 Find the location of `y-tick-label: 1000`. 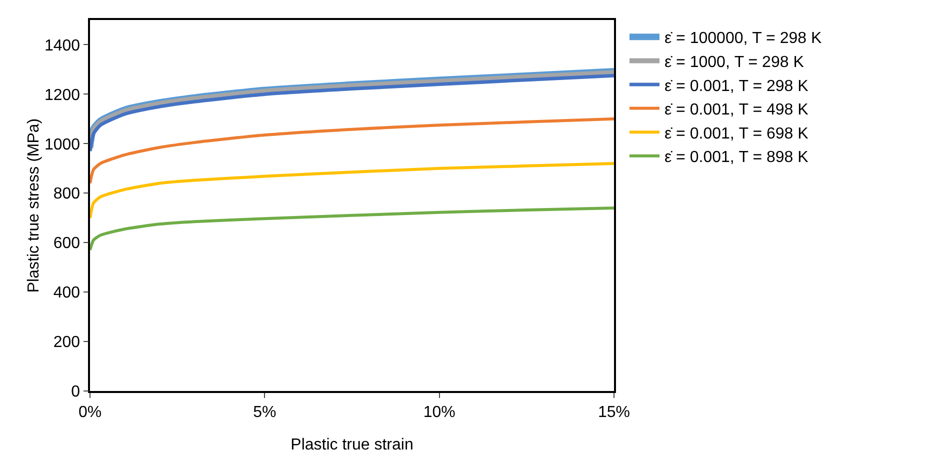

y-tick-label: 1000 is located at coordinates (62, 145).